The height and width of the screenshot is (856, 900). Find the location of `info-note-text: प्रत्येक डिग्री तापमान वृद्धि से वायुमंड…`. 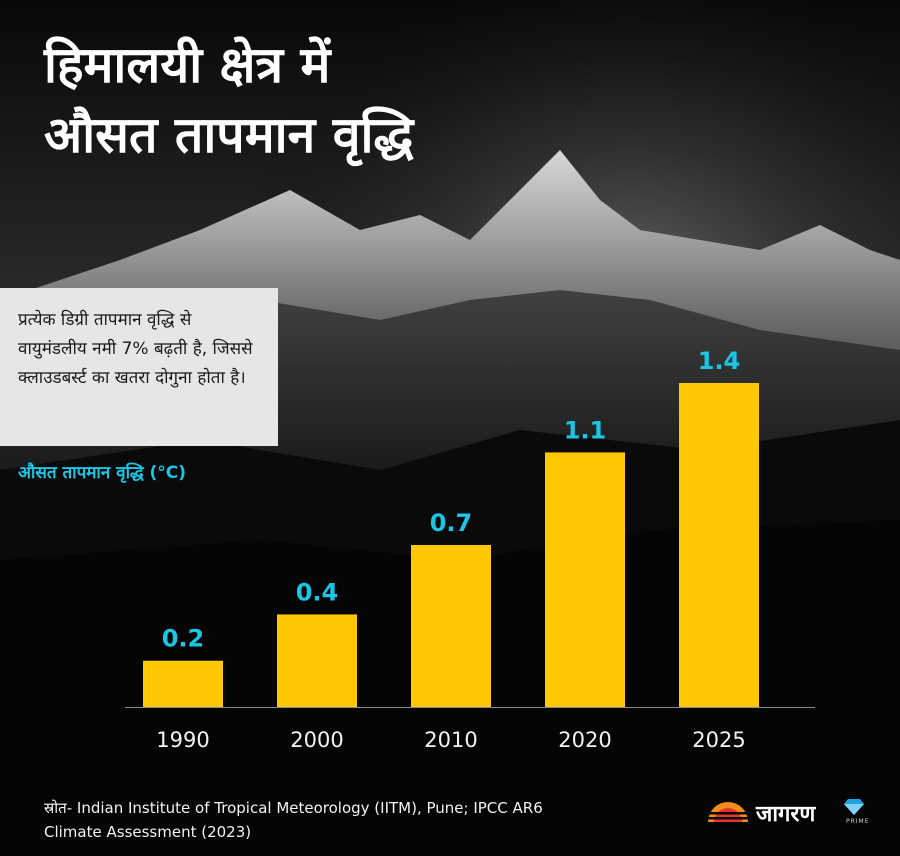

info-note-text: प्रत्येक डिग्री तापमान वृद्धि से वायुमंड… is located at coordinates (135, 349).